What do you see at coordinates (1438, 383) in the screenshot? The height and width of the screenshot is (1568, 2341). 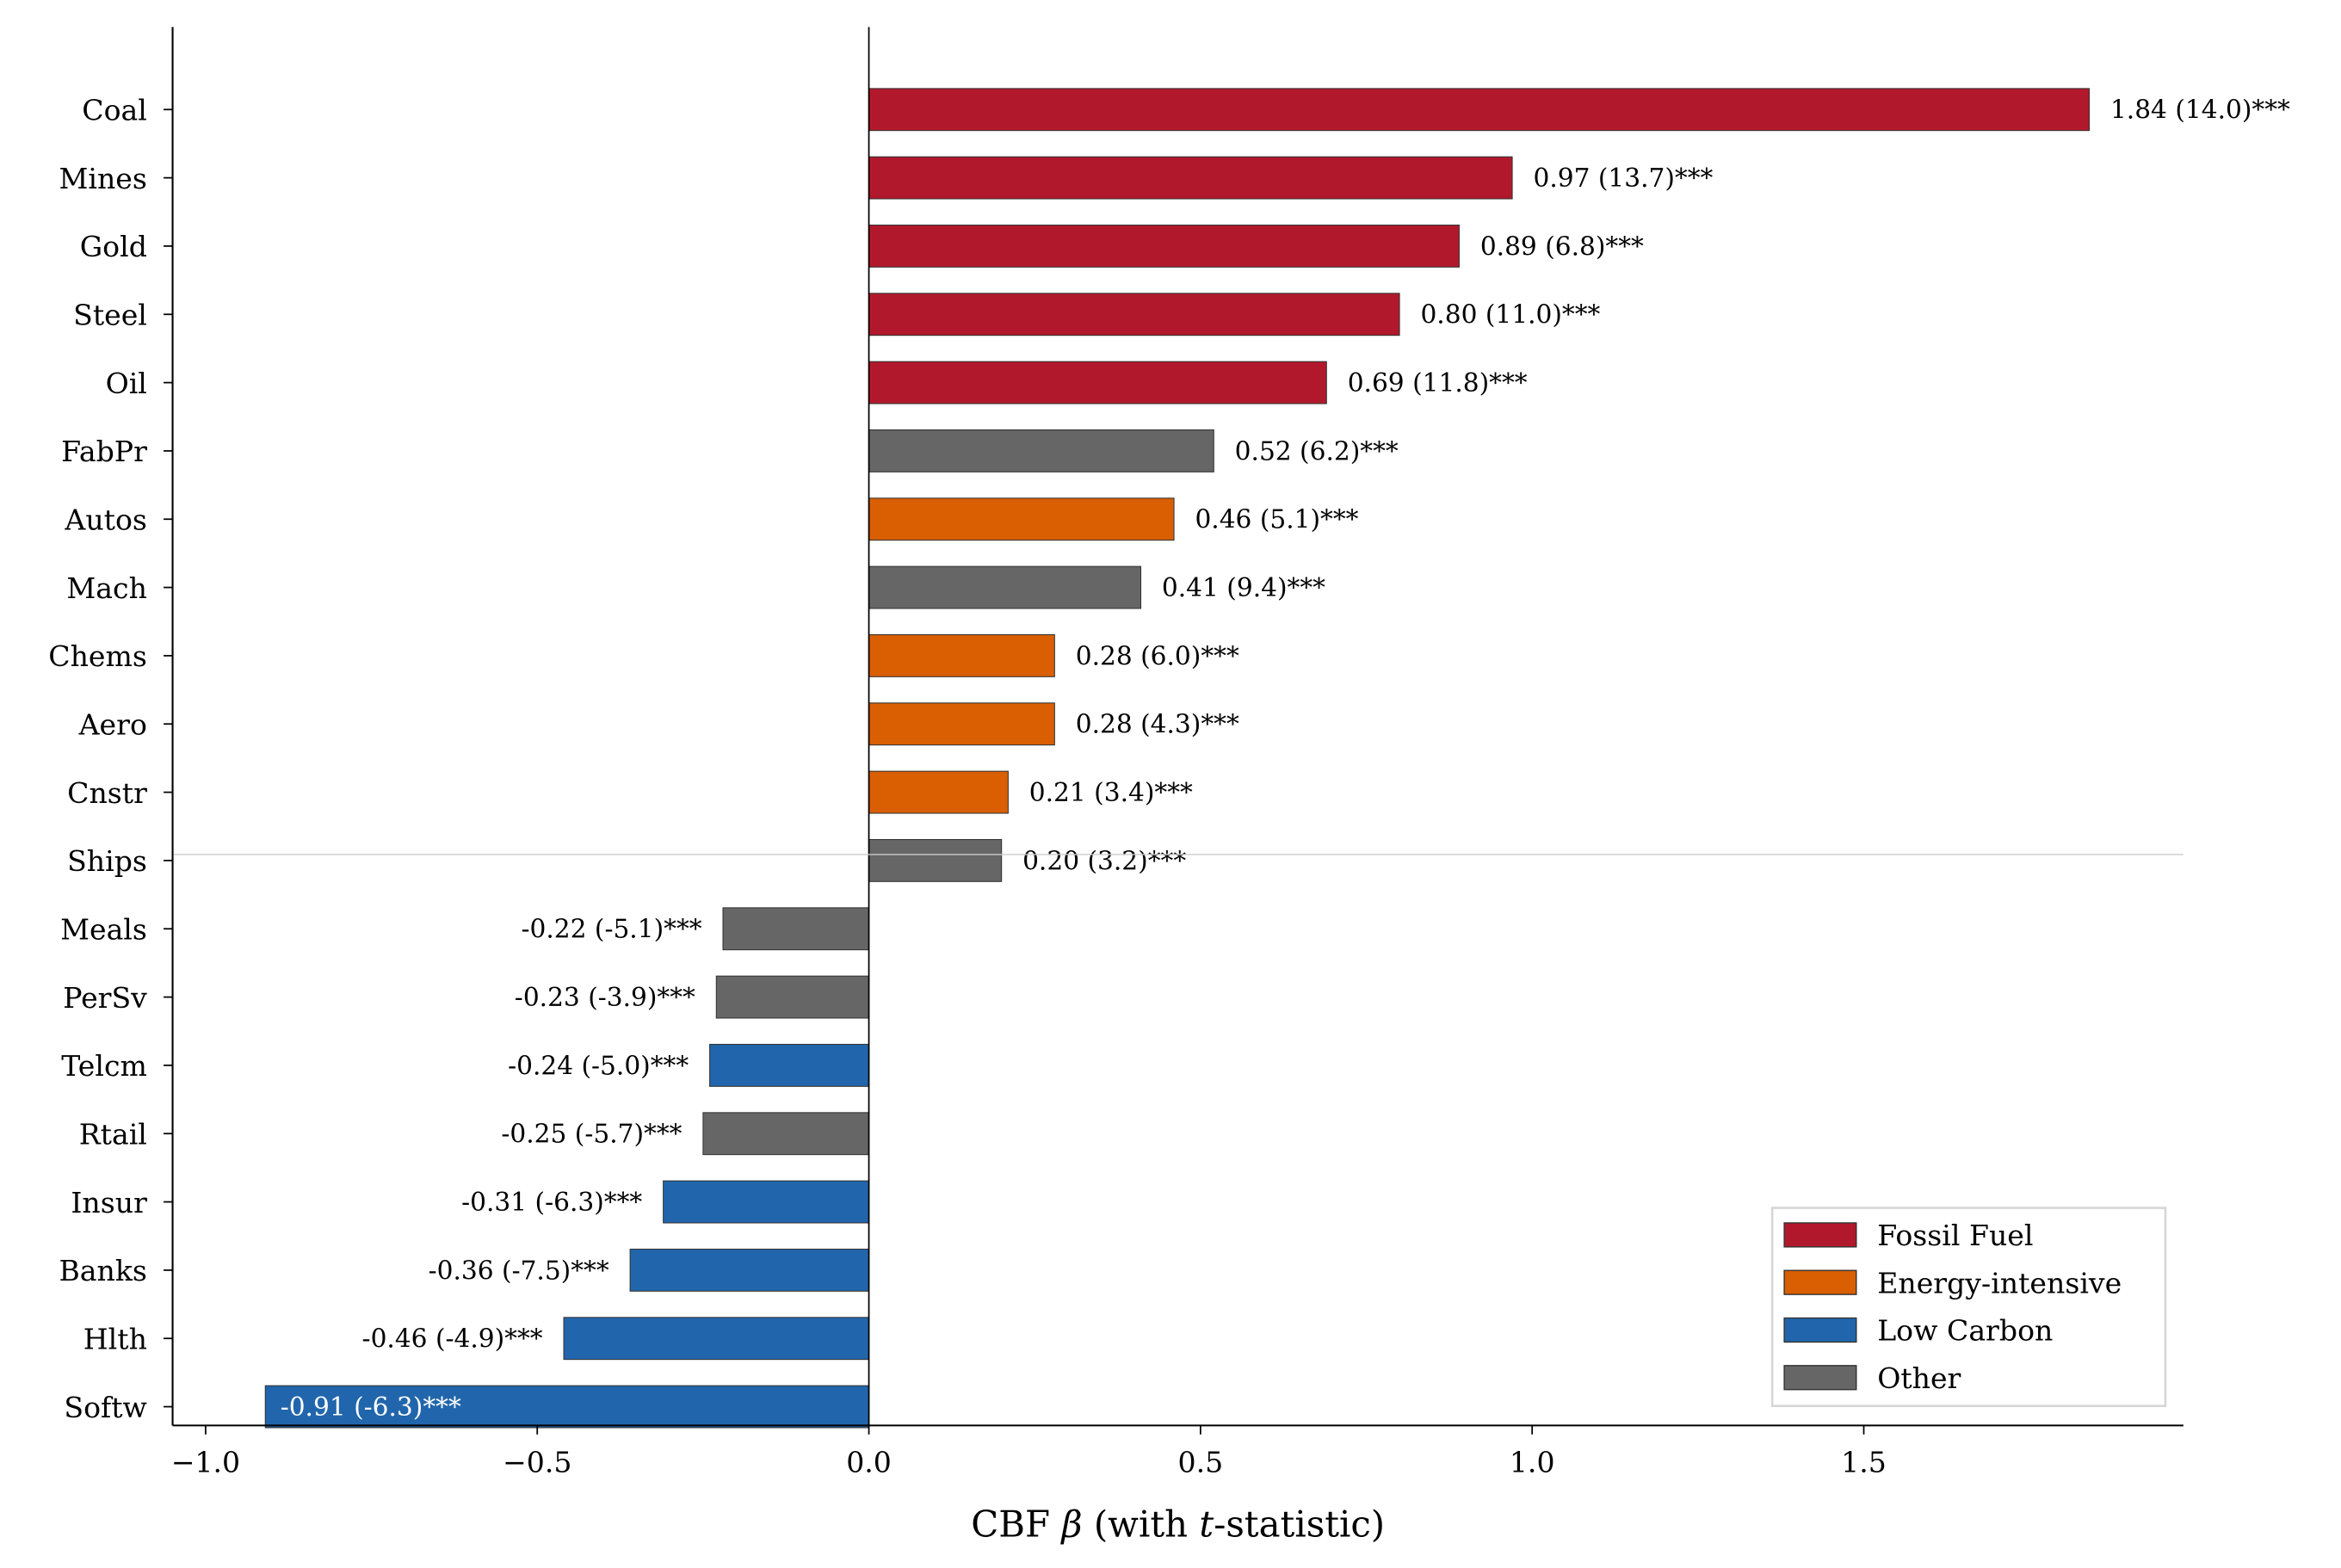 I see `data-label-oil: 0.69 (11.8)***` at bounding box center [1438, 383].